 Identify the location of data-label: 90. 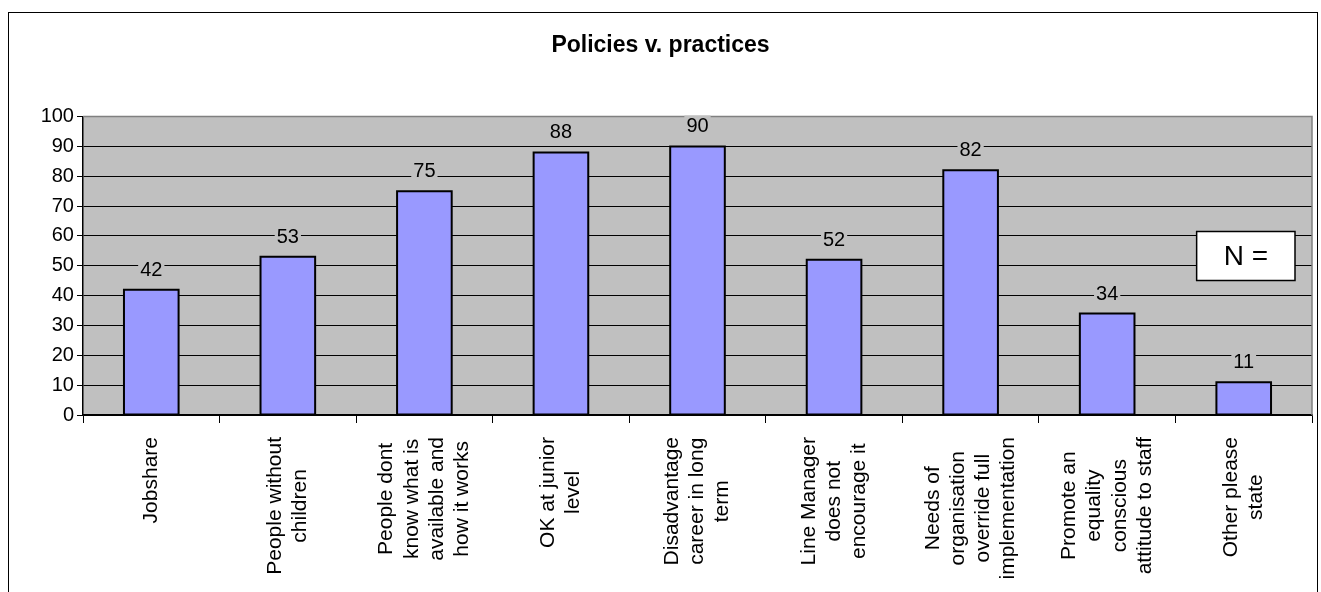
(697, 125).